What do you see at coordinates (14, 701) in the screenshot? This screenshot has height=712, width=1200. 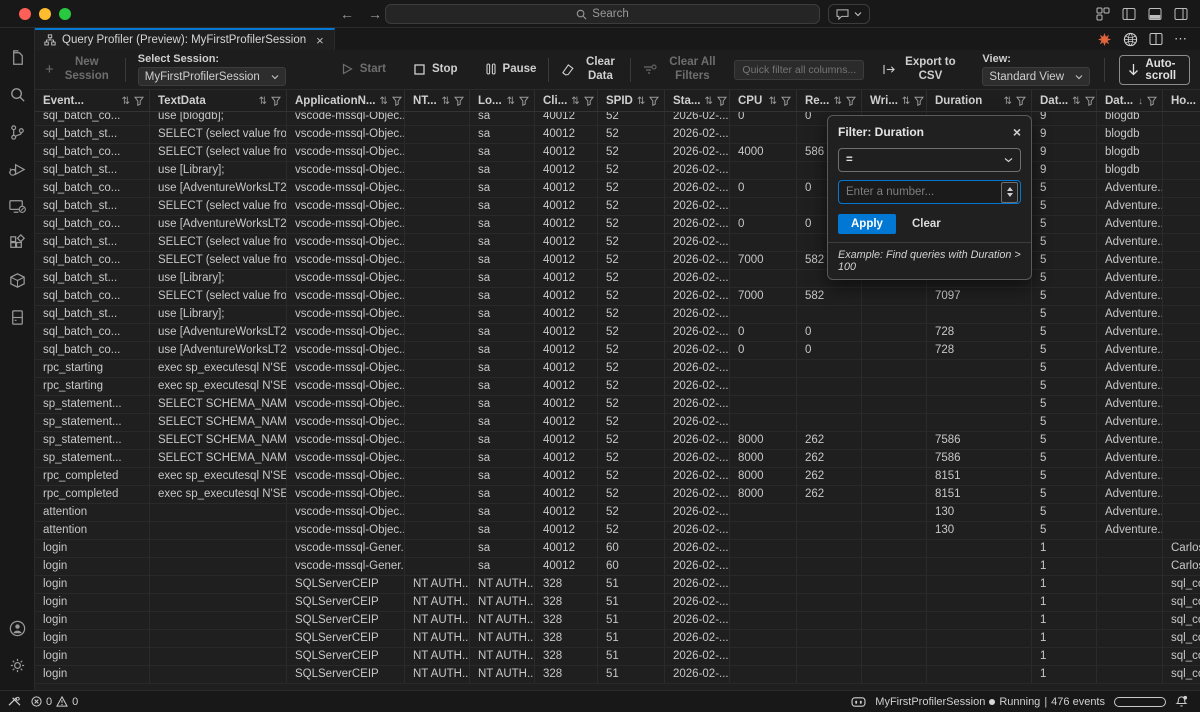 I see `remote-tools-icon` at bounding box center [14, 701].